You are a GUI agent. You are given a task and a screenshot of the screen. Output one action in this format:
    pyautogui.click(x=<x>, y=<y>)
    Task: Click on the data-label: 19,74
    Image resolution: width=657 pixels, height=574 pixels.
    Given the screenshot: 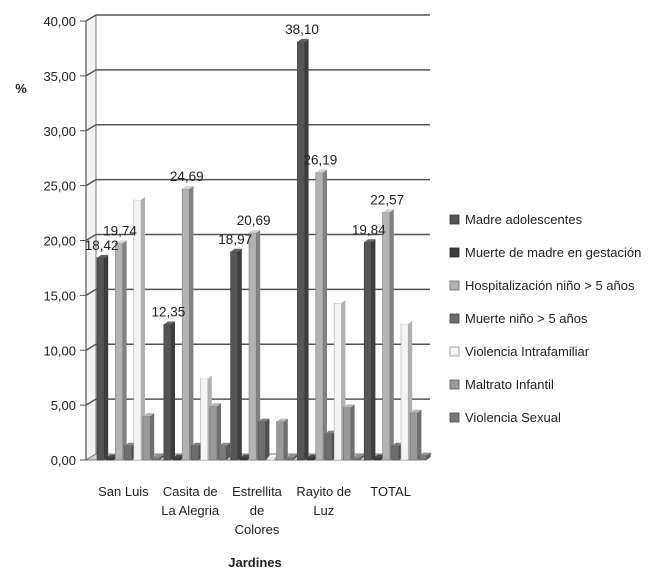 What is the action you would take?
    pyautogui.click(x=120, y=230)
    